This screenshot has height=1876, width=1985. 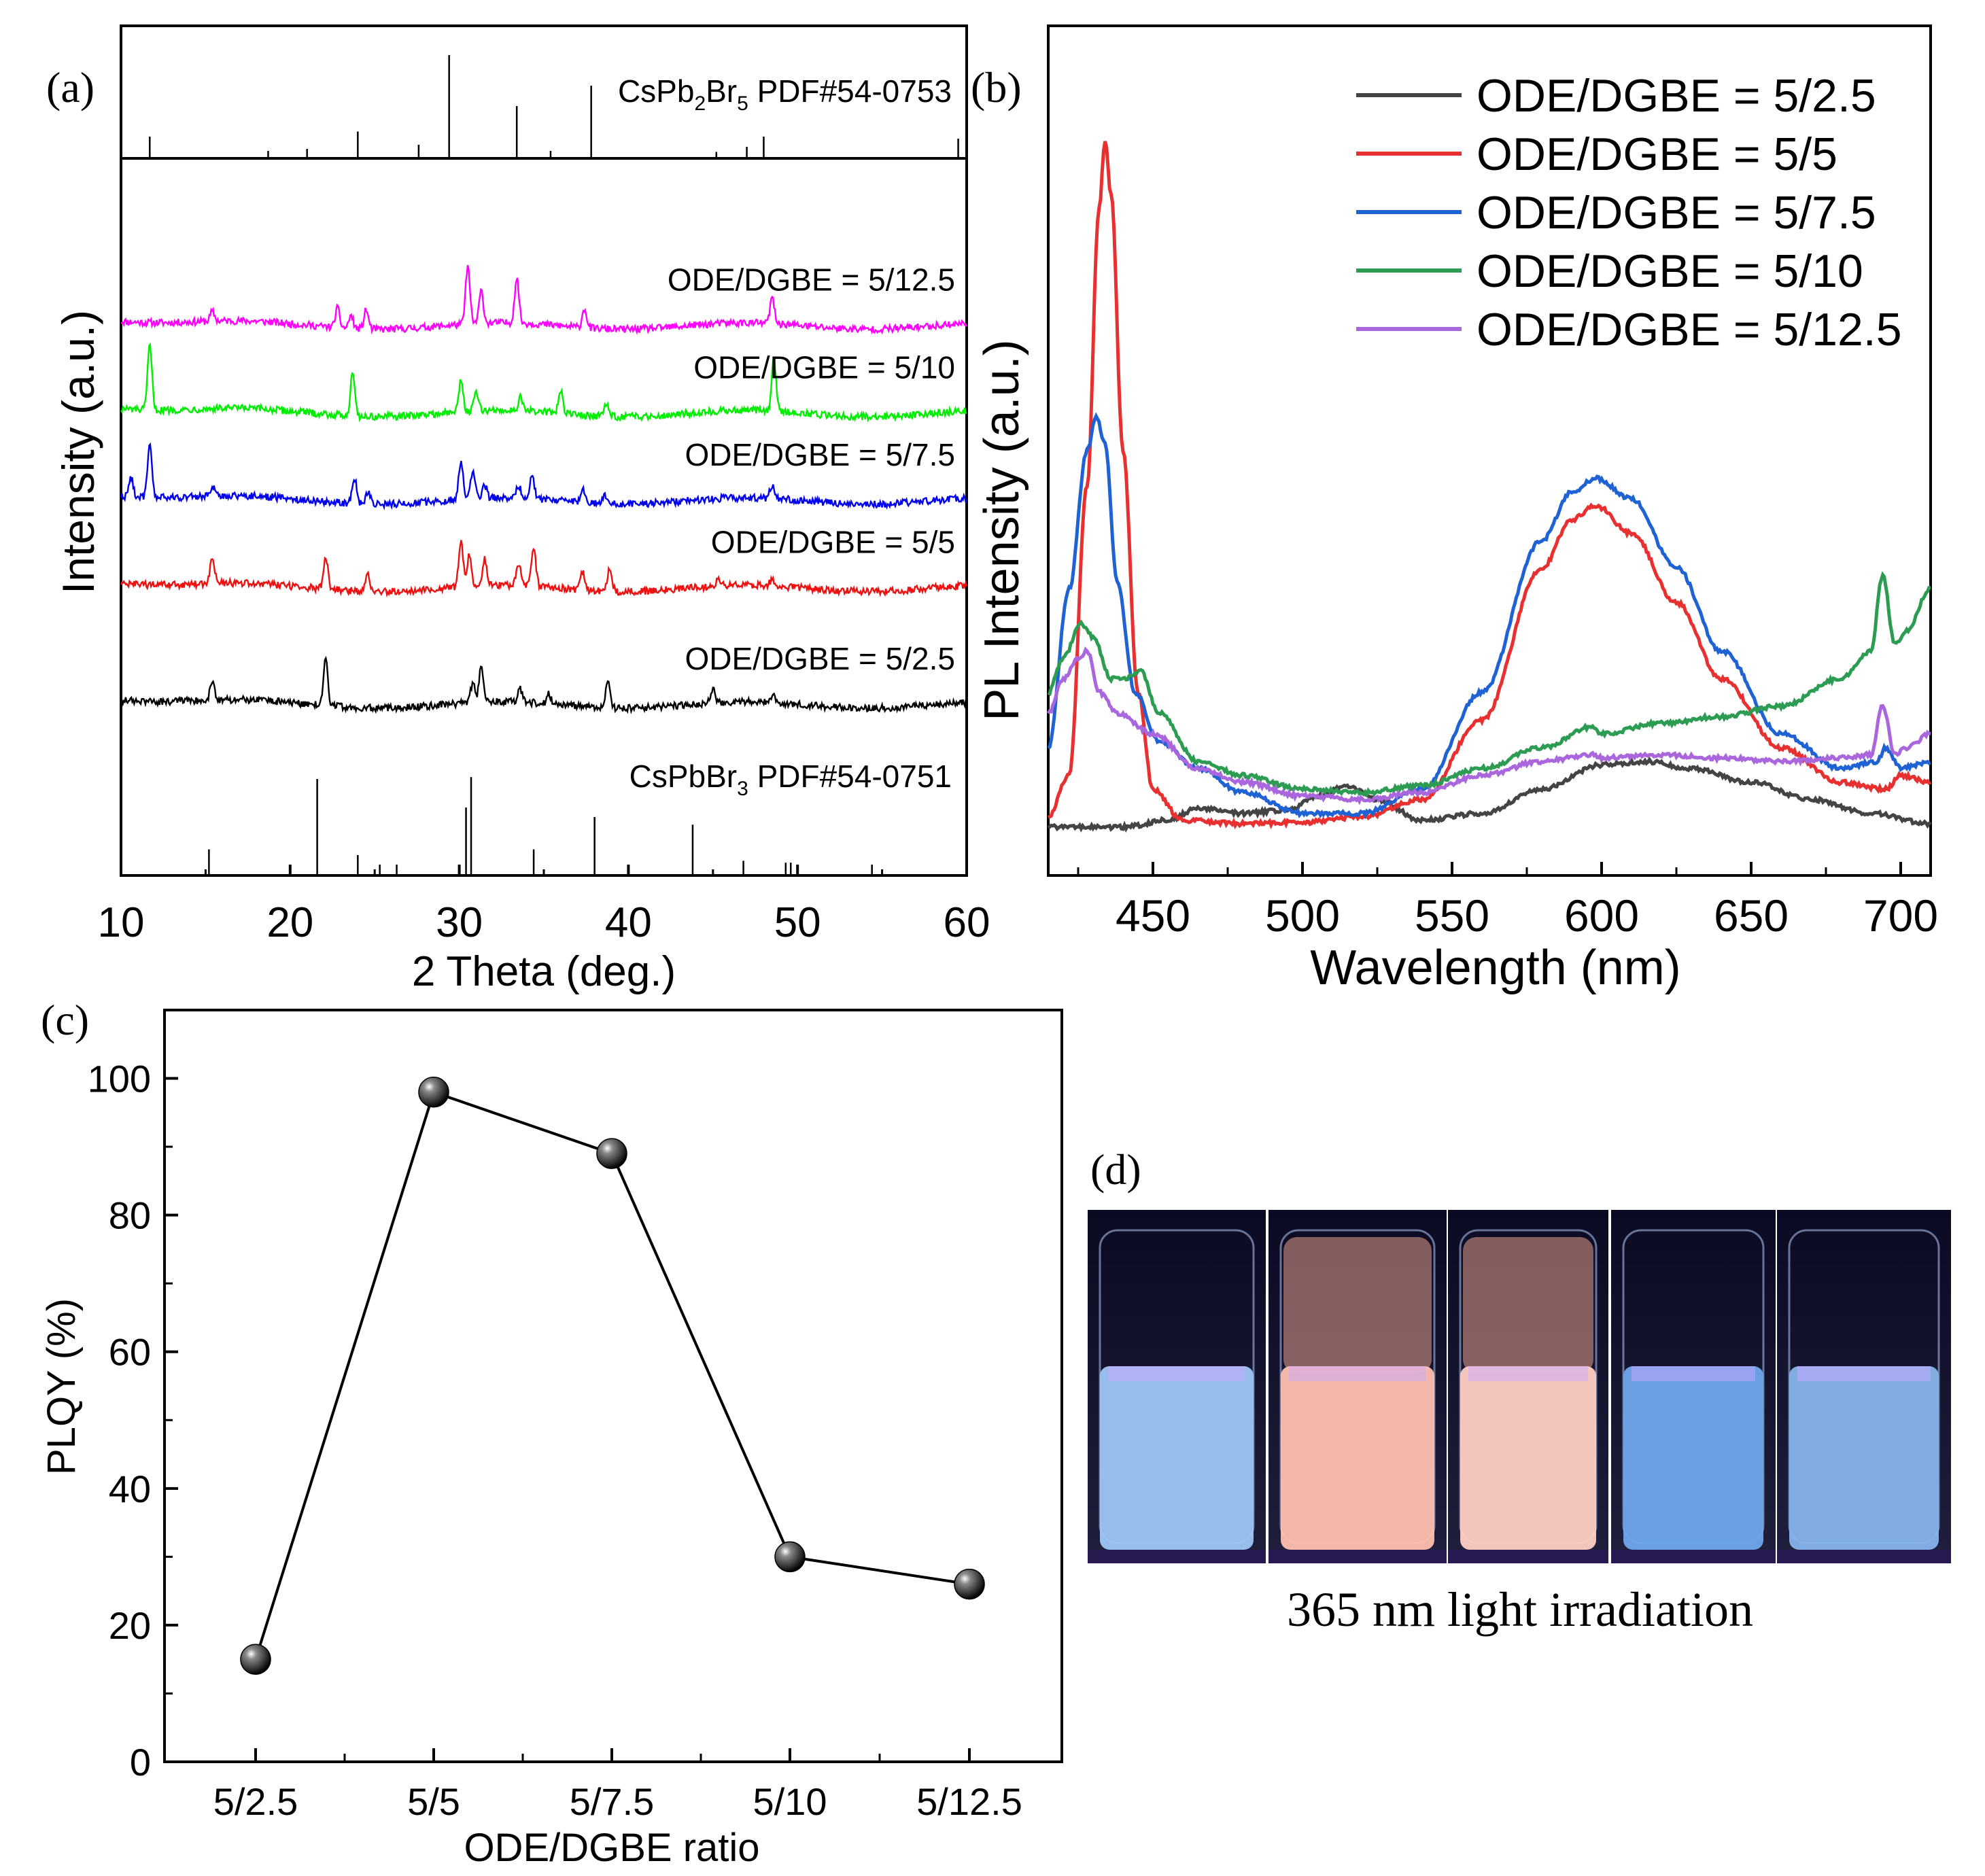 What do you see at coordinates (544, 971) in the screenshot?
I see `panel-a-x-label: 2 Theta (deg.)` at bounding box center [544, 971].